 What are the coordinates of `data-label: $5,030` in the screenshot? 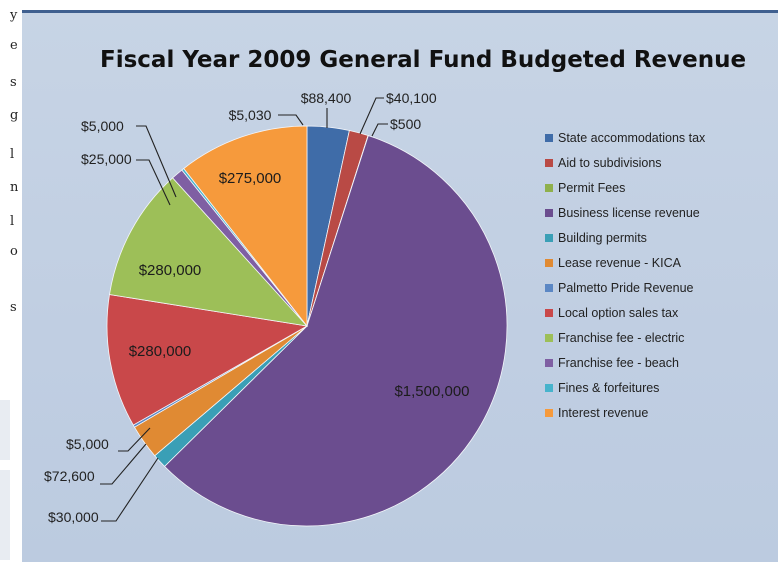 It's located at (250, 115).